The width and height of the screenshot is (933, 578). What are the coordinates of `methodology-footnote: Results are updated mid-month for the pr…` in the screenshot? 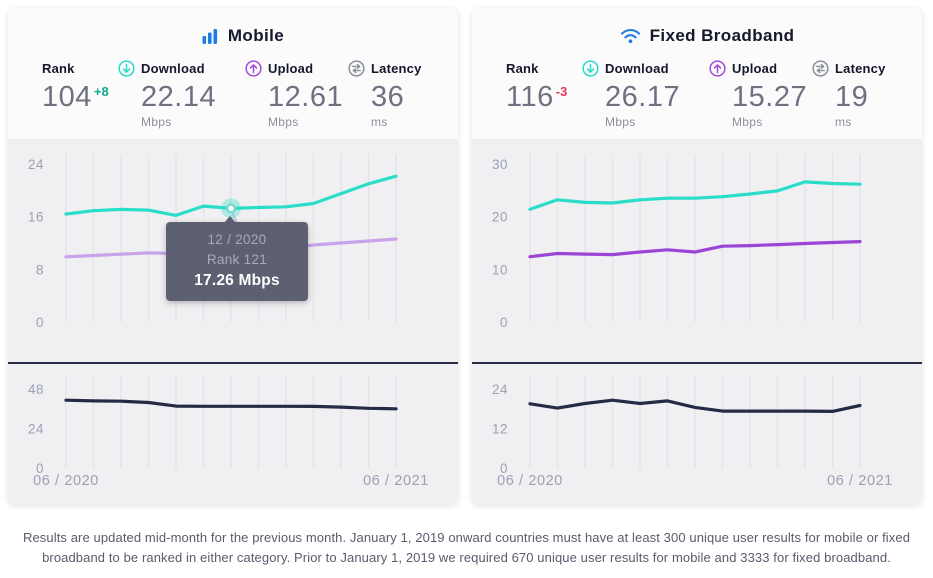 It's located at (466, 548).